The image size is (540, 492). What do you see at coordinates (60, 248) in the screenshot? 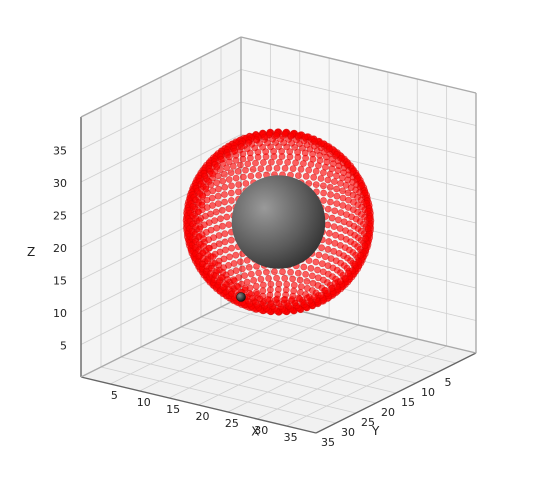
I see `z-tick-label: 20` at bounding box center [60, 248].